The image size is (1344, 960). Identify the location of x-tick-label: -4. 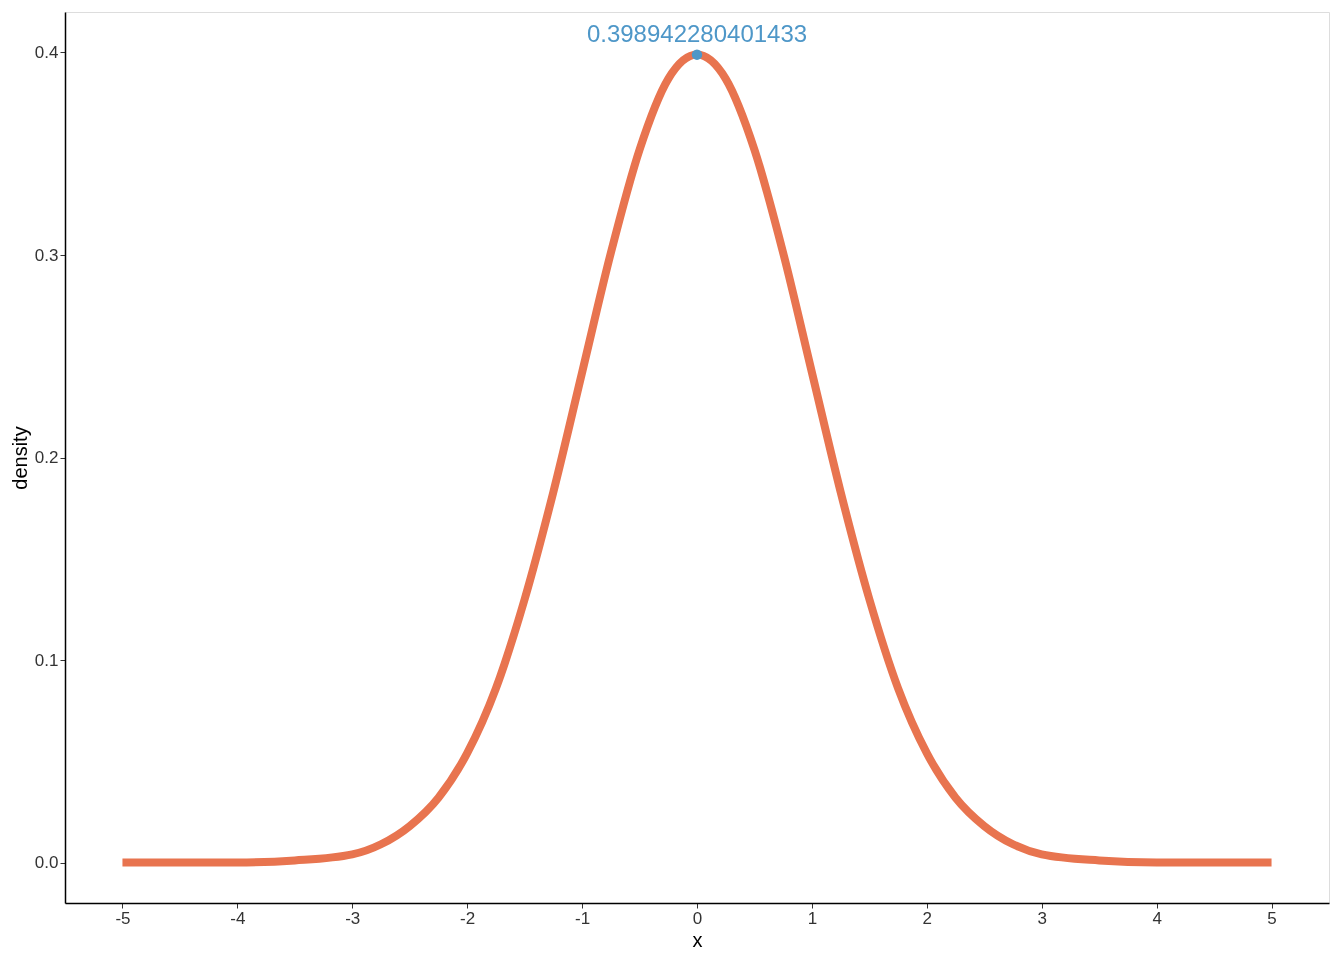
(238, 918).